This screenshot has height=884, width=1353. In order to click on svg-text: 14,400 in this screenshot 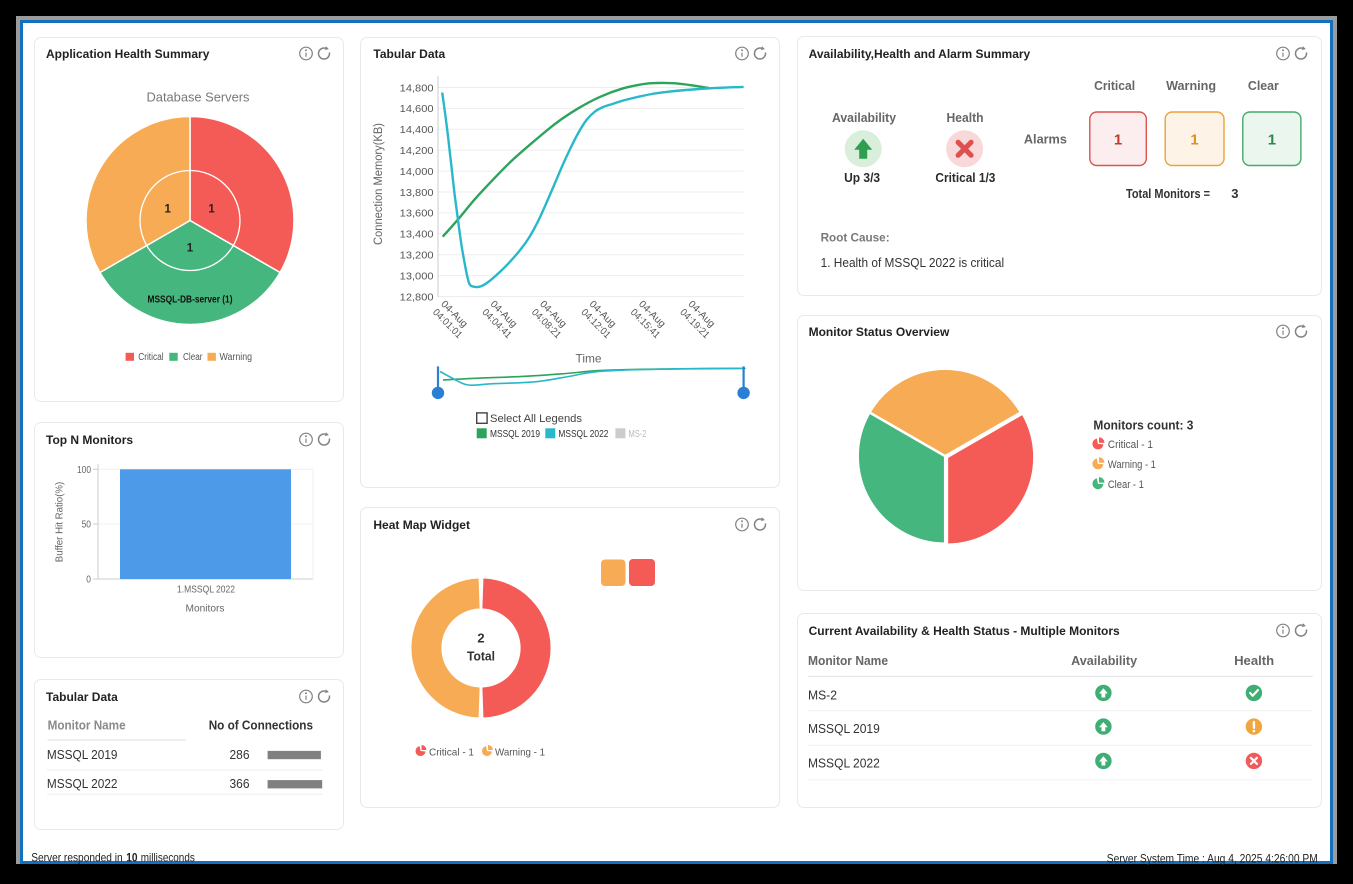, I will do `click(417, 130)`.